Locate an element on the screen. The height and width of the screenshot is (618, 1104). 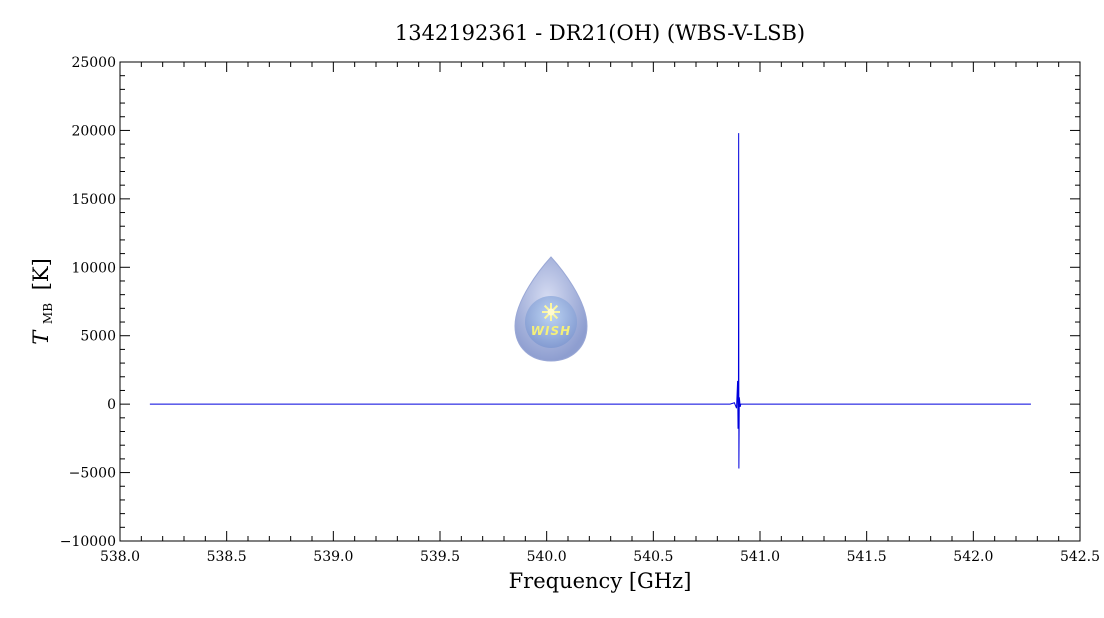
y-tick-label: 10000 is located at coordinates (93, 268).